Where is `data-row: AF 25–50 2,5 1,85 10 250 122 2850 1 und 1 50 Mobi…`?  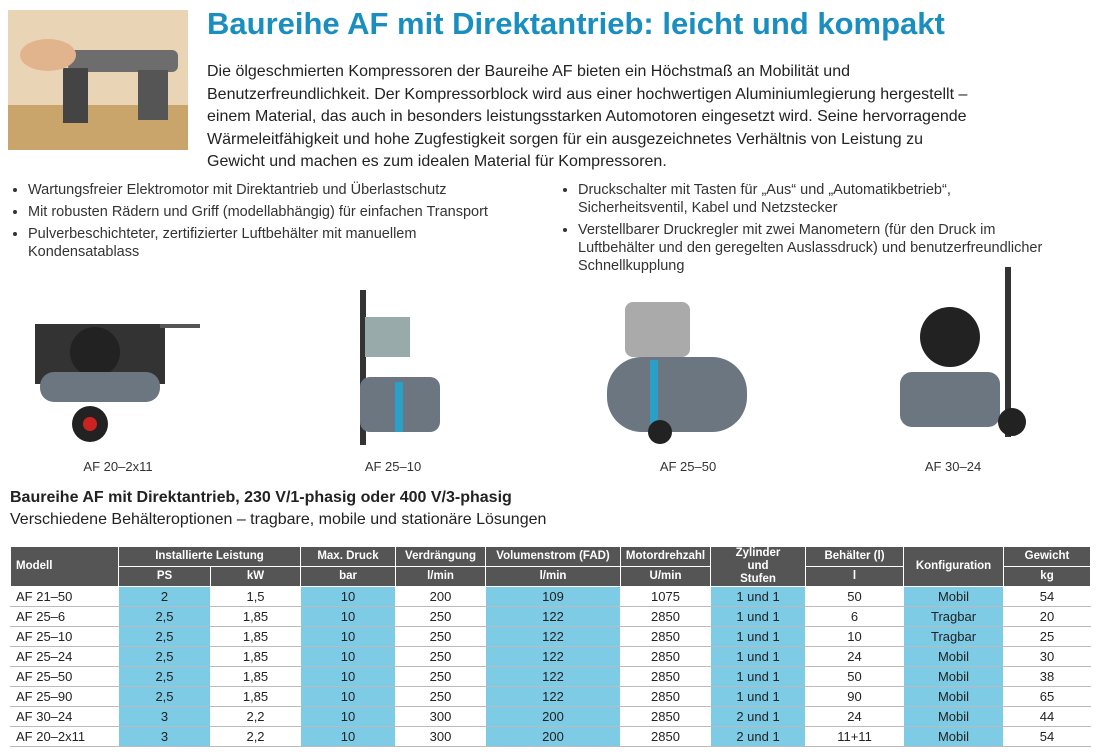
data-row: AF 25–50 2,5 1,85 10 250 122 2850 1 und 1 50 Mobi… is located at coordinates (551, 676).